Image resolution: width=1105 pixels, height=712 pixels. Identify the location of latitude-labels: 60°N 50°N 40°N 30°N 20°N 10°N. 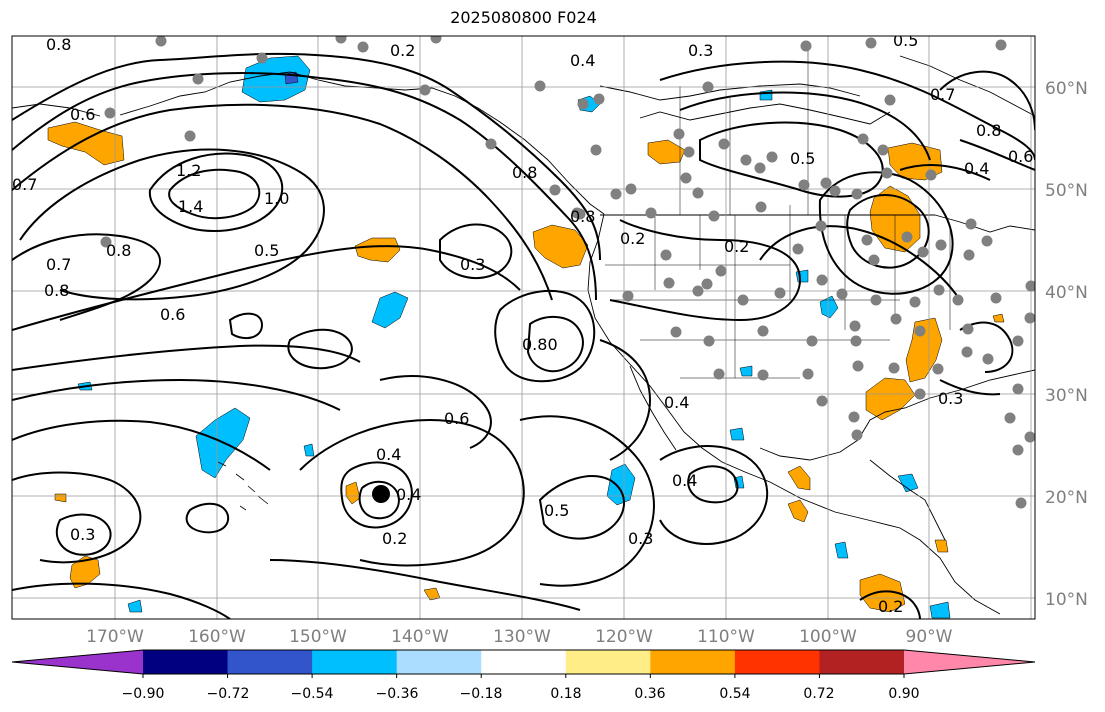
(1066, 344).